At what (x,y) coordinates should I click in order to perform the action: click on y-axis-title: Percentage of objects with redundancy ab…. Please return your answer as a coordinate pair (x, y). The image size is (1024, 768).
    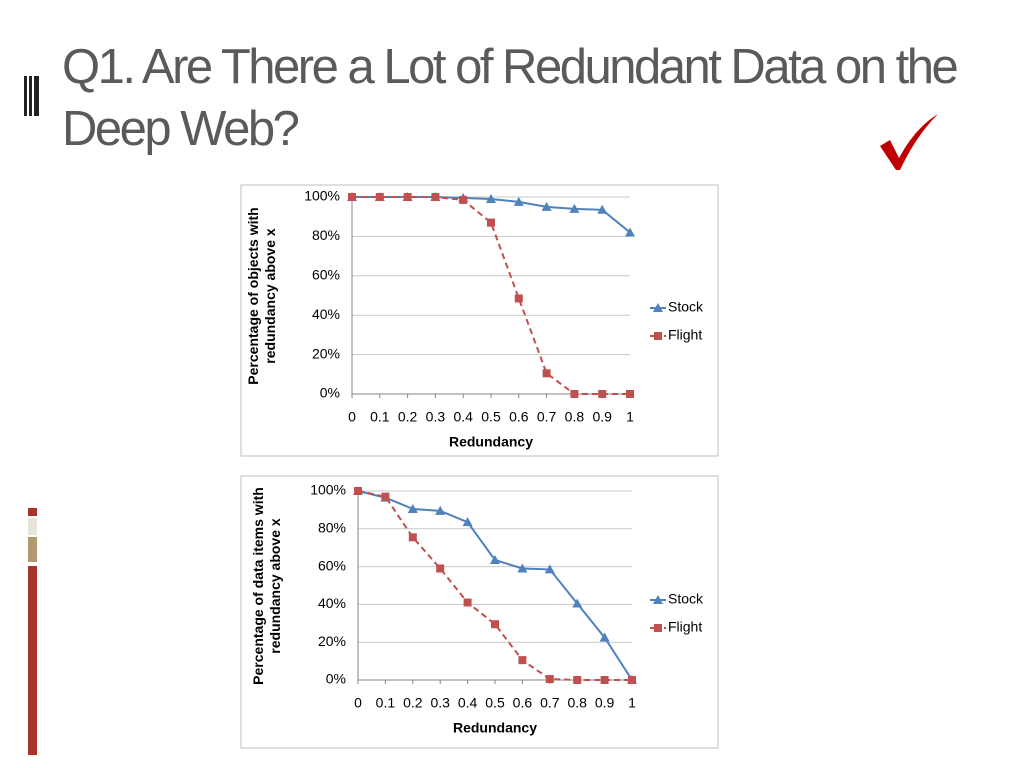
    Looking at the image, I should click on (261, 295).